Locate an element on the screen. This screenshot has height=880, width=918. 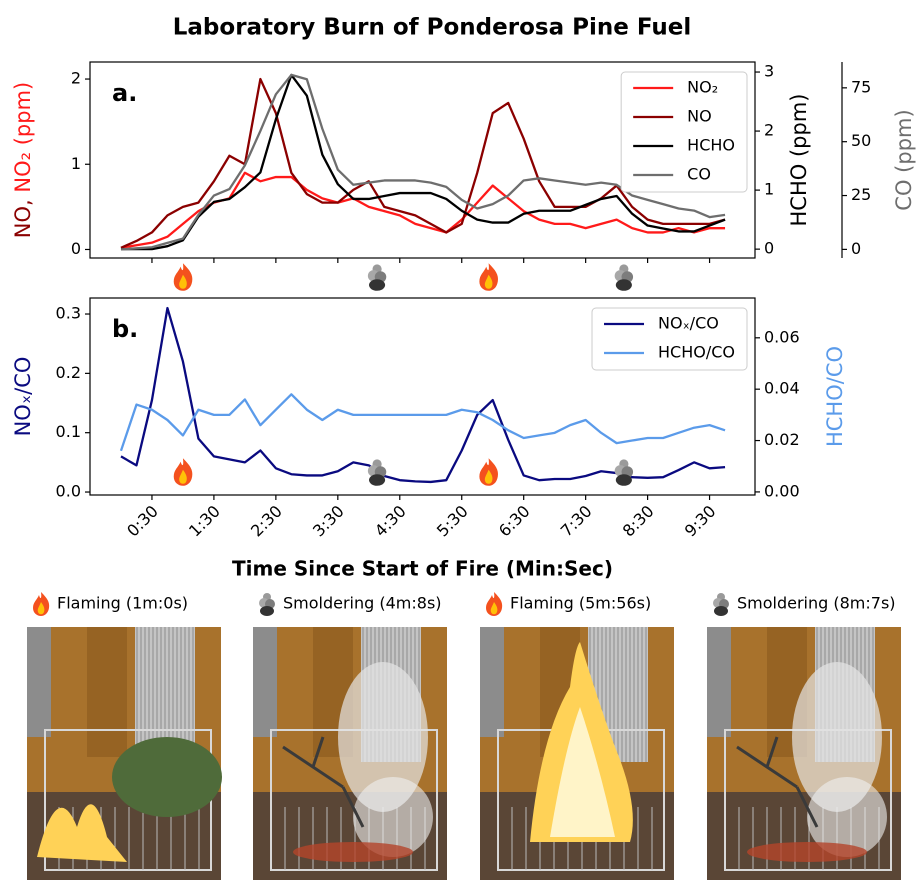
panel-label: a. is located at coordinates (124, 93).